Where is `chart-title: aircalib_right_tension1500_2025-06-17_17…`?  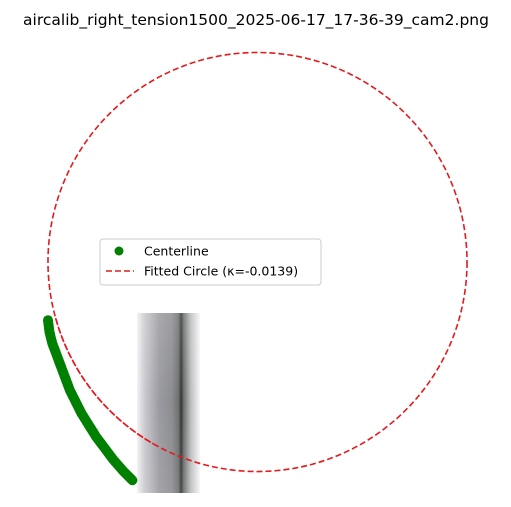 chart-title: aircalib_right_tension1500_2025-06-17_17… is located at coordinates (256, 20).